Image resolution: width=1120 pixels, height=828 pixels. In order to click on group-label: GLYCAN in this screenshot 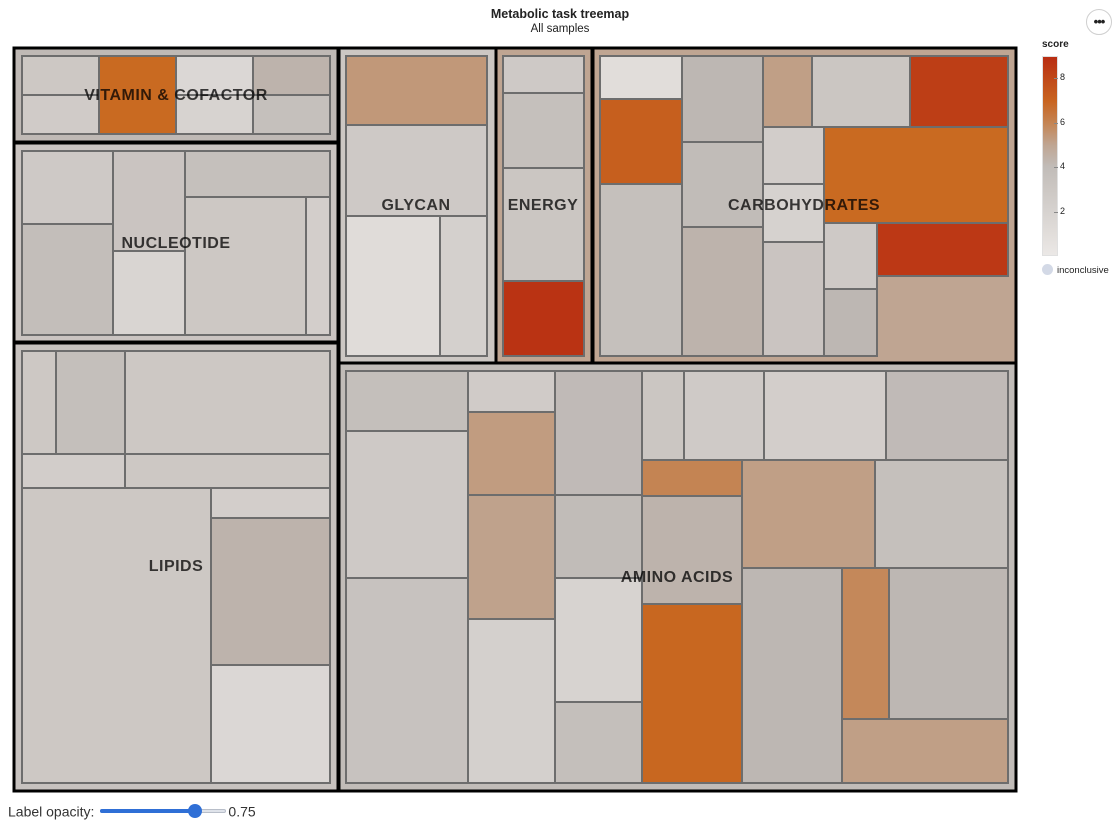, I will do `click(415, 205)`.